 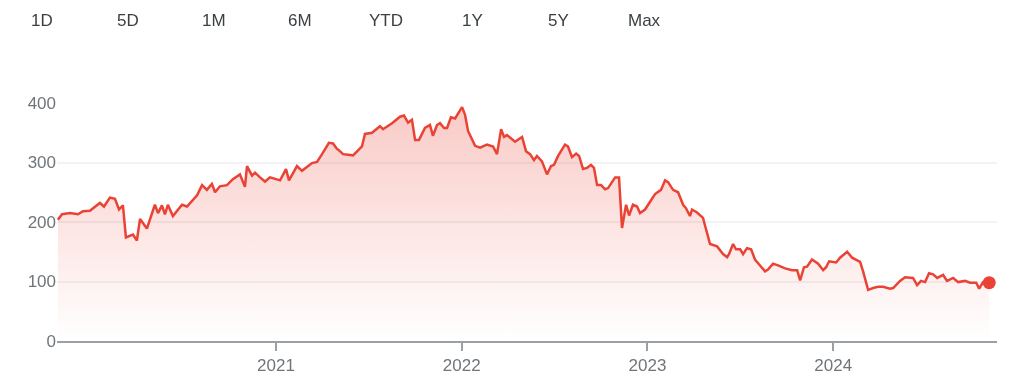 I want to click on x-tick-label: 2024, so click(x=833, y=366).